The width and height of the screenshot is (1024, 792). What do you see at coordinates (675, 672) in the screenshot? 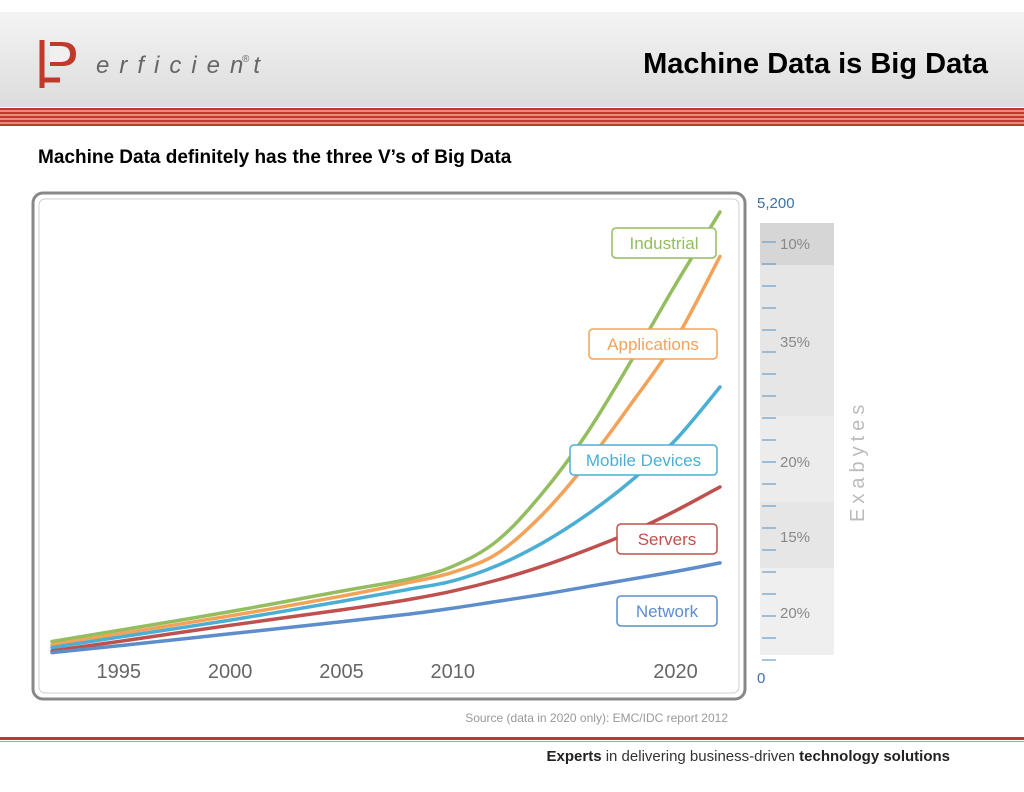
I see `x-tick-label: 2020` at bounding box center [675, 672].